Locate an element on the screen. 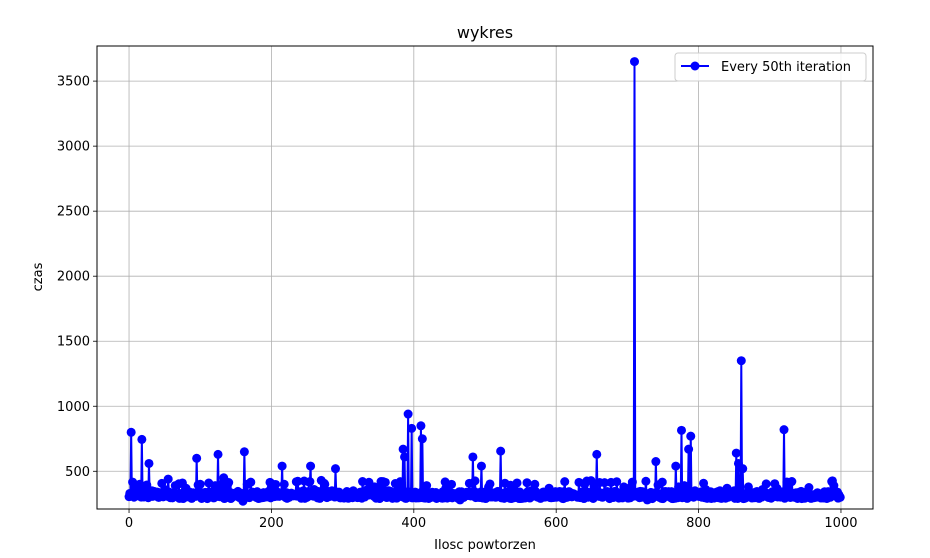 This screenshot has height=558, width=930. y-axis-label: czas is located at coordinates (38, 276).